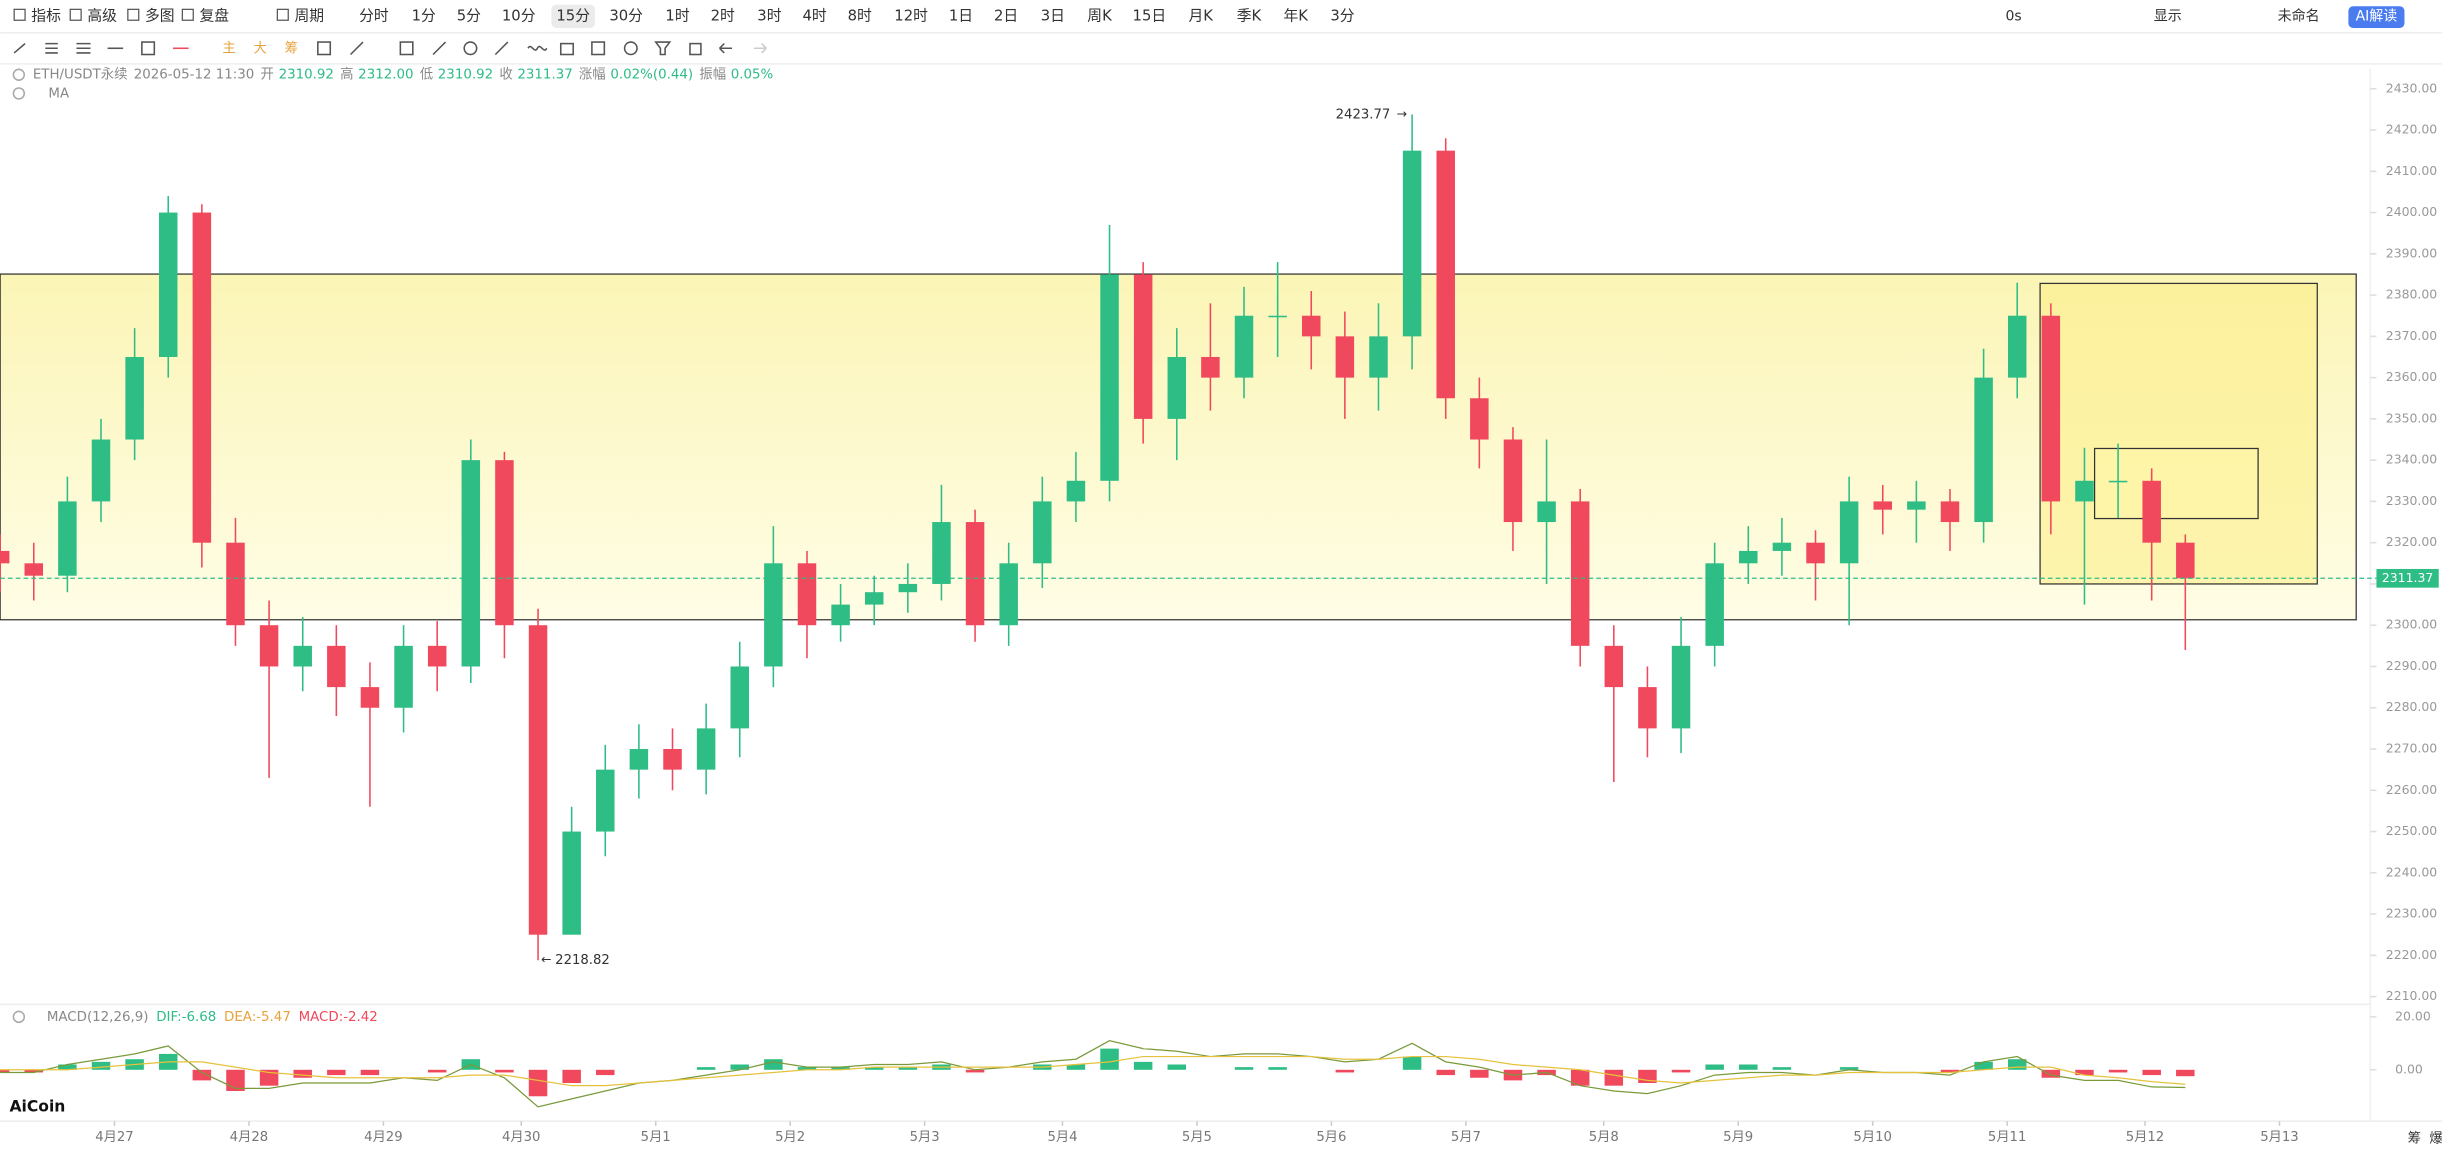 This screenshot has width=2442, height=1157. What do you see at coordinates (1331, 1137) in the screenshot?
I see `x-tick-label: 5月6` at bounding box center [1331, 1137].